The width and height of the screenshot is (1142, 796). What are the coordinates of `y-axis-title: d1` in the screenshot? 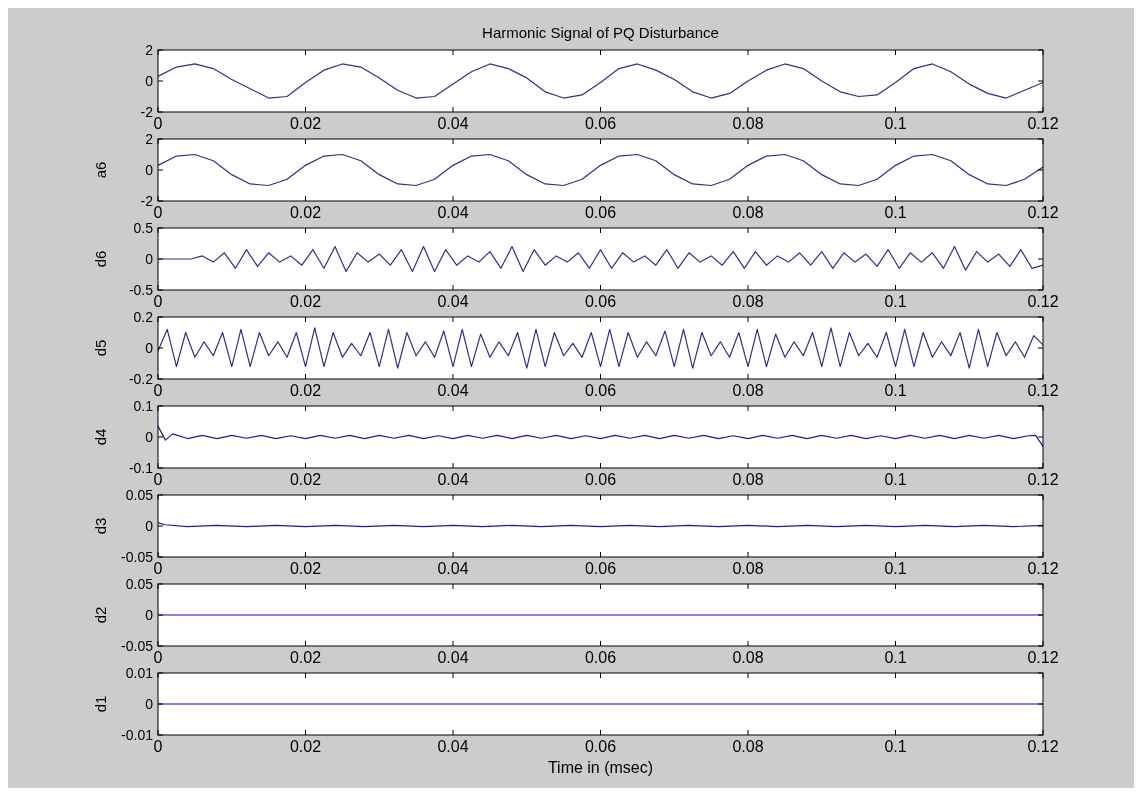 It's located at (100, 704).